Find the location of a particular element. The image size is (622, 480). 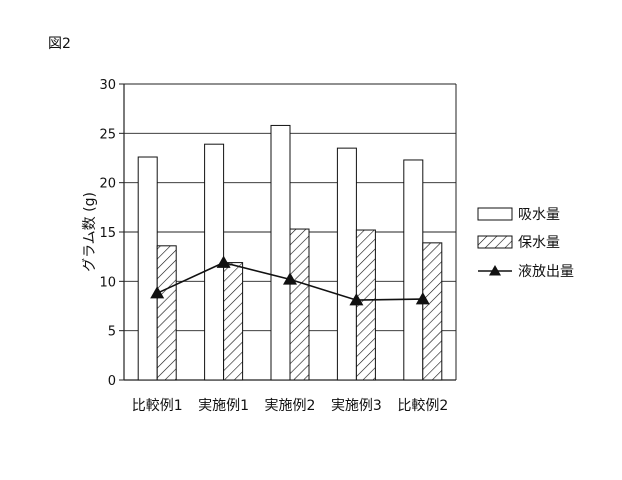

y-axis-title: グラム数 (g) is located at coordinates (90, 232).